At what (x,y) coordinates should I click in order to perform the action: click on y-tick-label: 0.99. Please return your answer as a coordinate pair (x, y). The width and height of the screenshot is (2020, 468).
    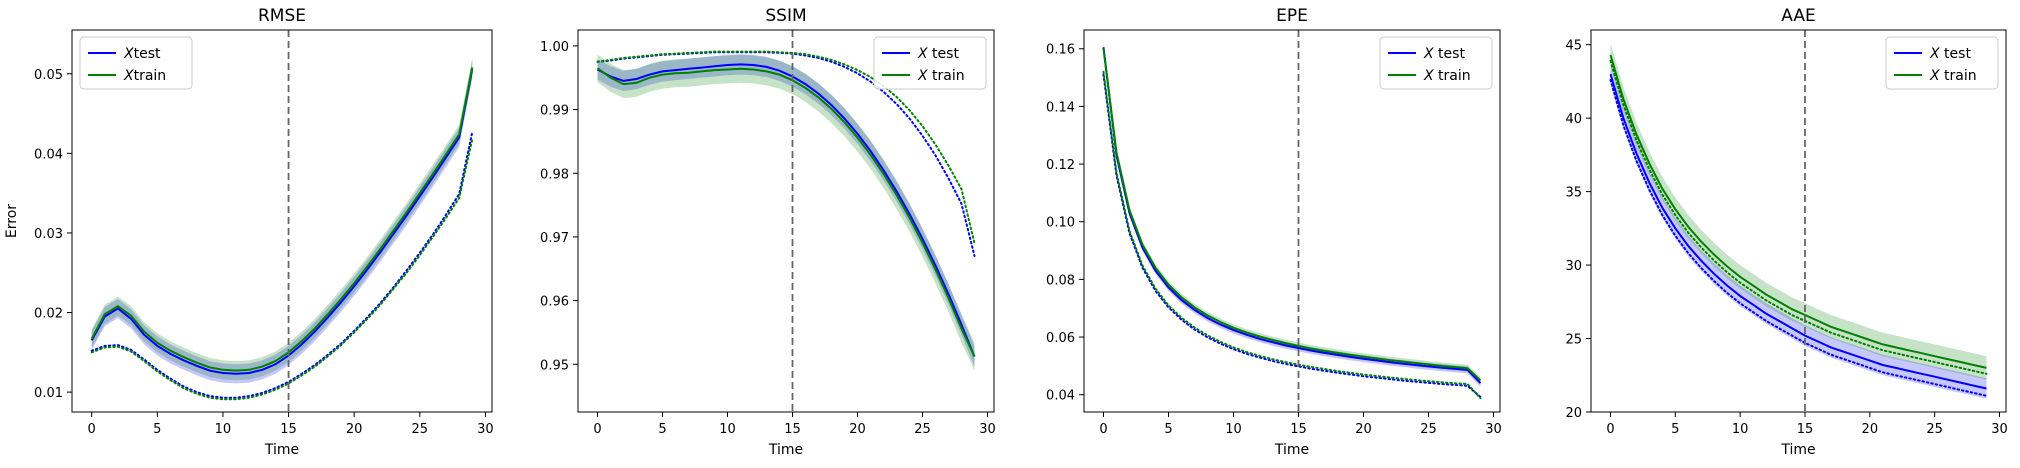
    Looking at the image, I should click on (554, 111).